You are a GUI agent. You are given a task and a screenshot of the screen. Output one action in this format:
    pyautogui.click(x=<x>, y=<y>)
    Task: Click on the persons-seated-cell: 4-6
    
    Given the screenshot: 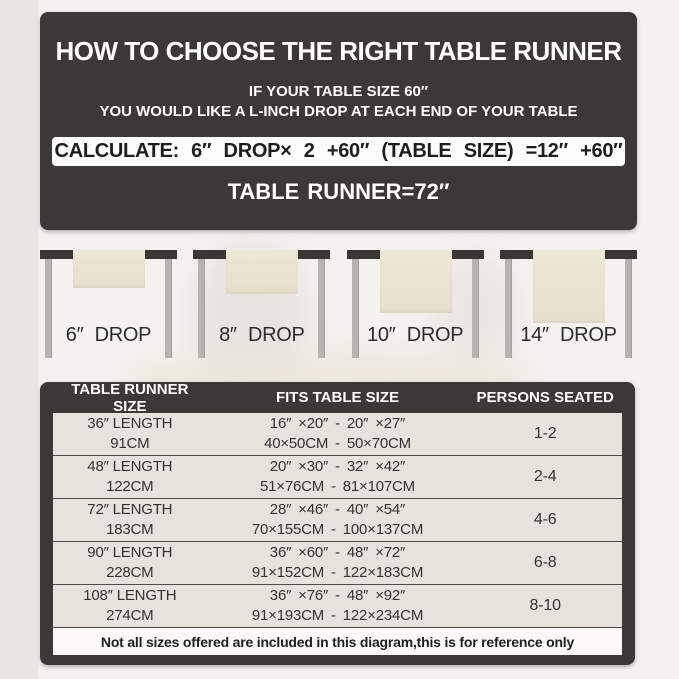 What is the action you would take?
    pyautogui.click(x=545, y=520)
    